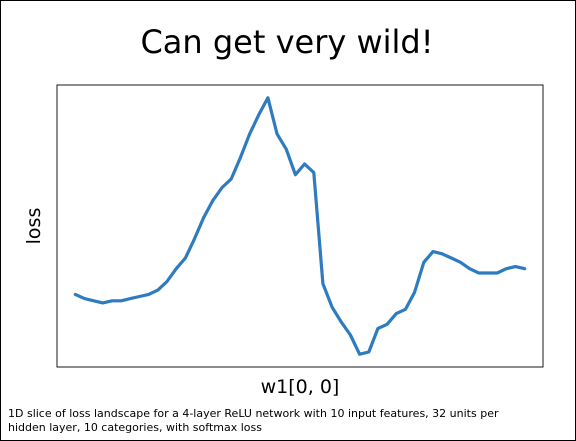 The height and width of the screenshot is (441, 576). I want to click on y-axis-label: loss, so click(34, 226).